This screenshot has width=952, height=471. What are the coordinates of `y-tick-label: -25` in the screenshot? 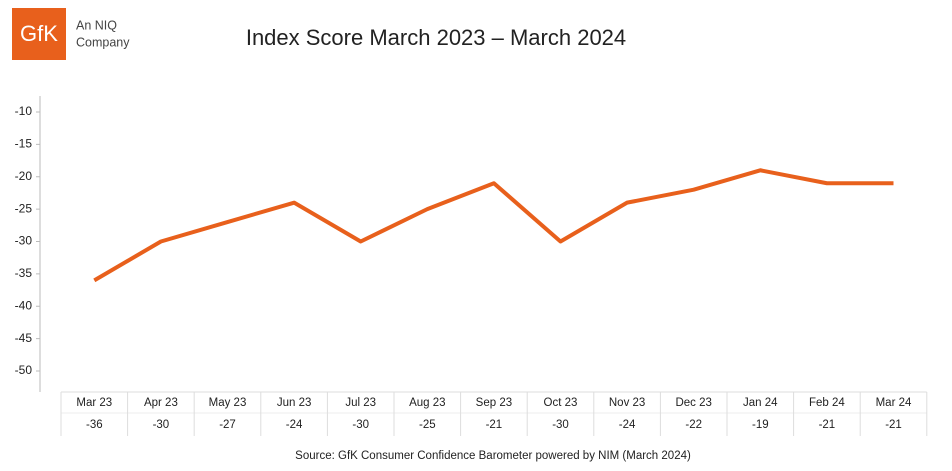 It's located at (24, 208).